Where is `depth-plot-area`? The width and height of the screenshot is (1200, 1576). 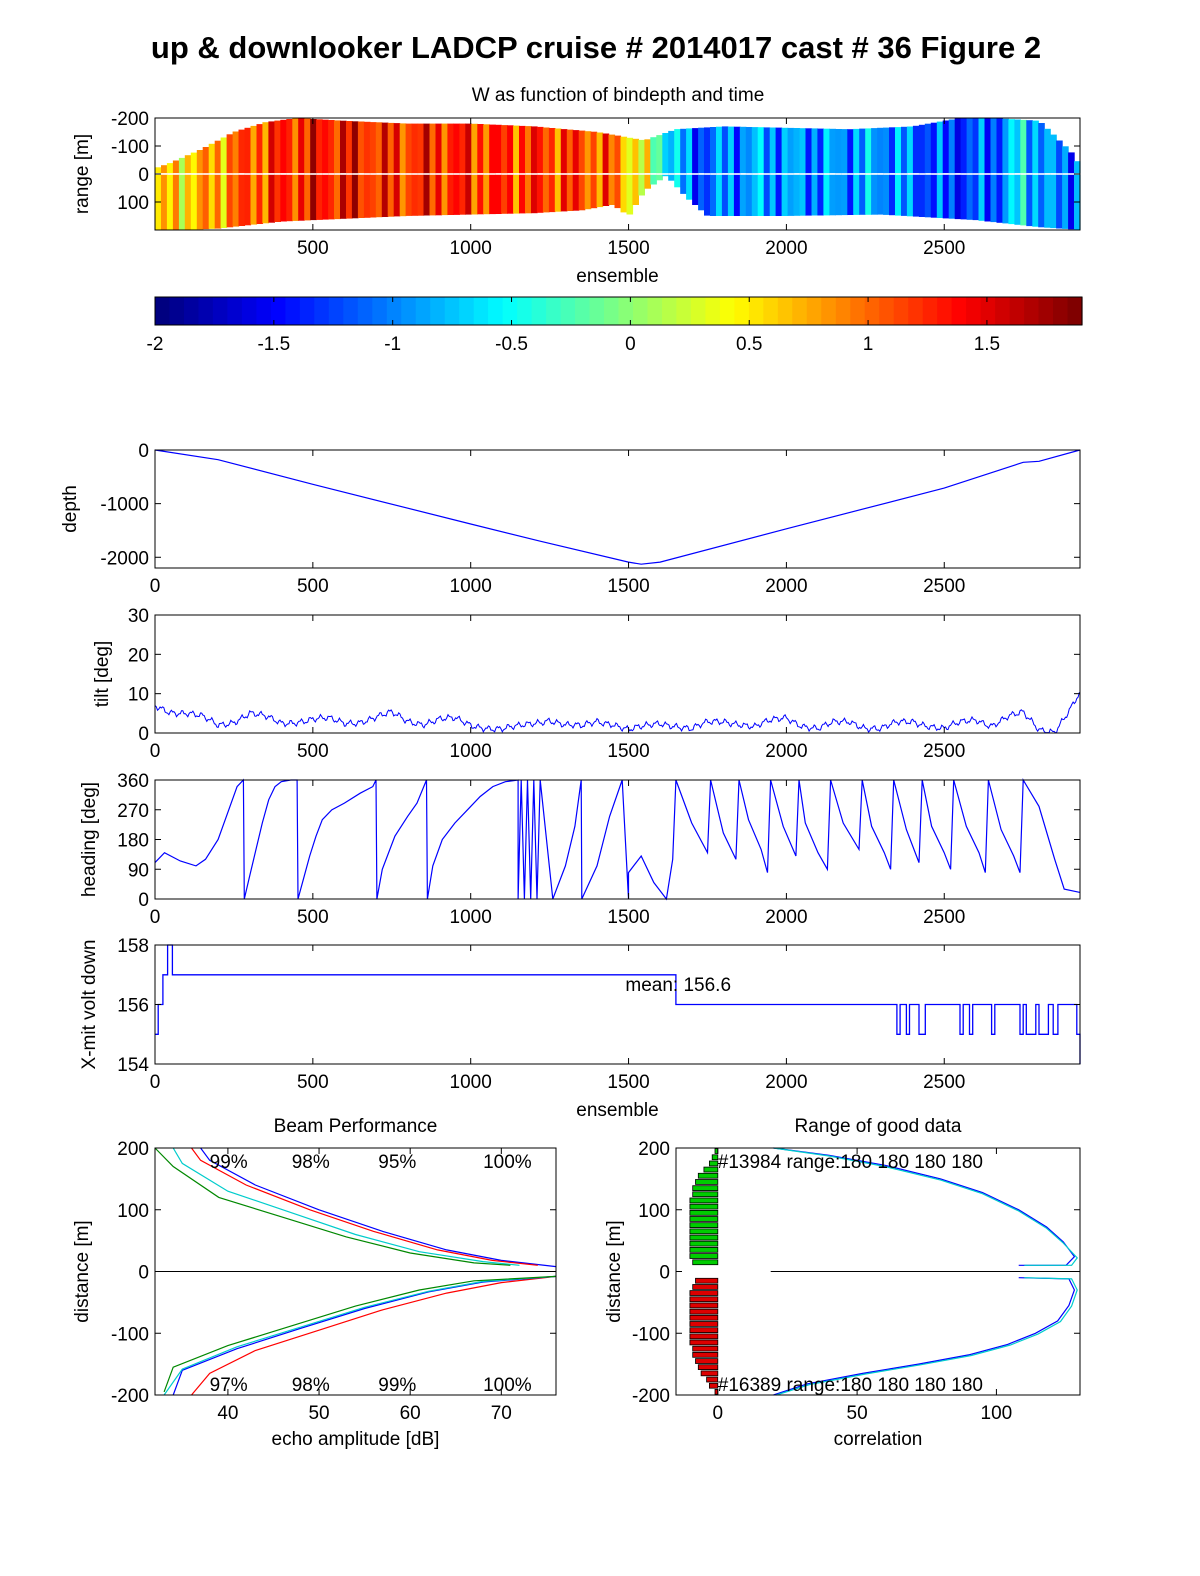 depth-plot-area is located at coordinates (617, 509).